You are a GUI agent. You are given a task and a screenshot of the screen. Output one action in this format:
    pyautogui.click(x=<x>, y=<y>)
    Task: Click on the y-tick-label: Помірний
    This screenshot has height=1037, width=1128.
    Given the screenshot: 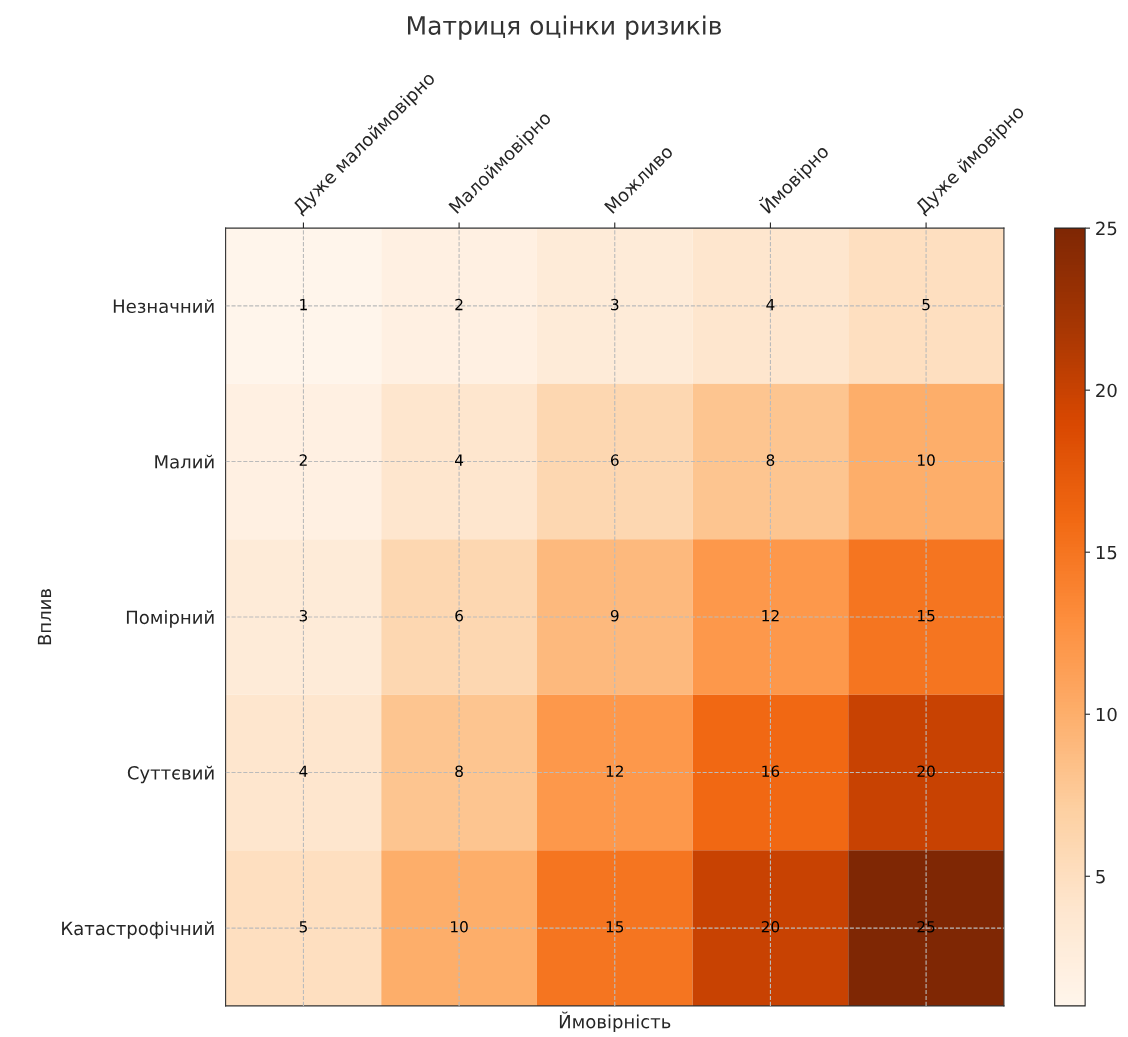 What is the action you would take?
    pyautogui.click(x=170, y=619)
    